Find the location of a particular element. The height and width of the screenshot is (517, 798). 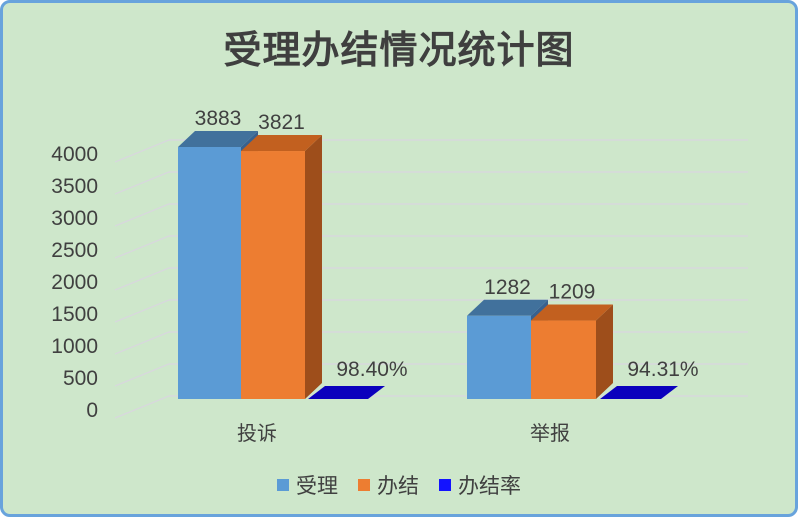

rate-value-label: 94.31% is located at coordinates (662, 369).